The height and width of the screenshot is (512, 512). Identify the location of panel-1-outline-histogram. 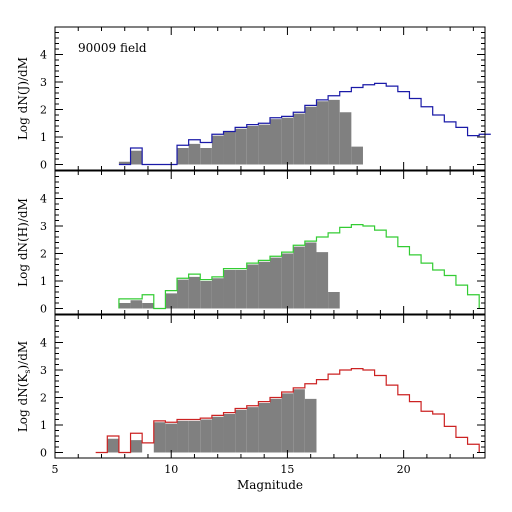
(304, 124).